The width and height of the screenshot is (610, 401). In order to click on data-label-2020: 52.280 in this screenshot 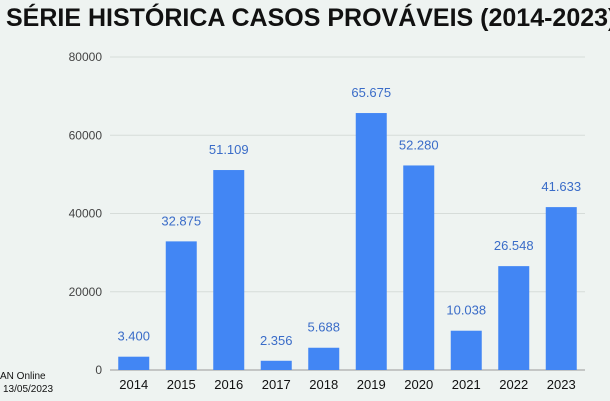, I will do `click(419, 144)`.